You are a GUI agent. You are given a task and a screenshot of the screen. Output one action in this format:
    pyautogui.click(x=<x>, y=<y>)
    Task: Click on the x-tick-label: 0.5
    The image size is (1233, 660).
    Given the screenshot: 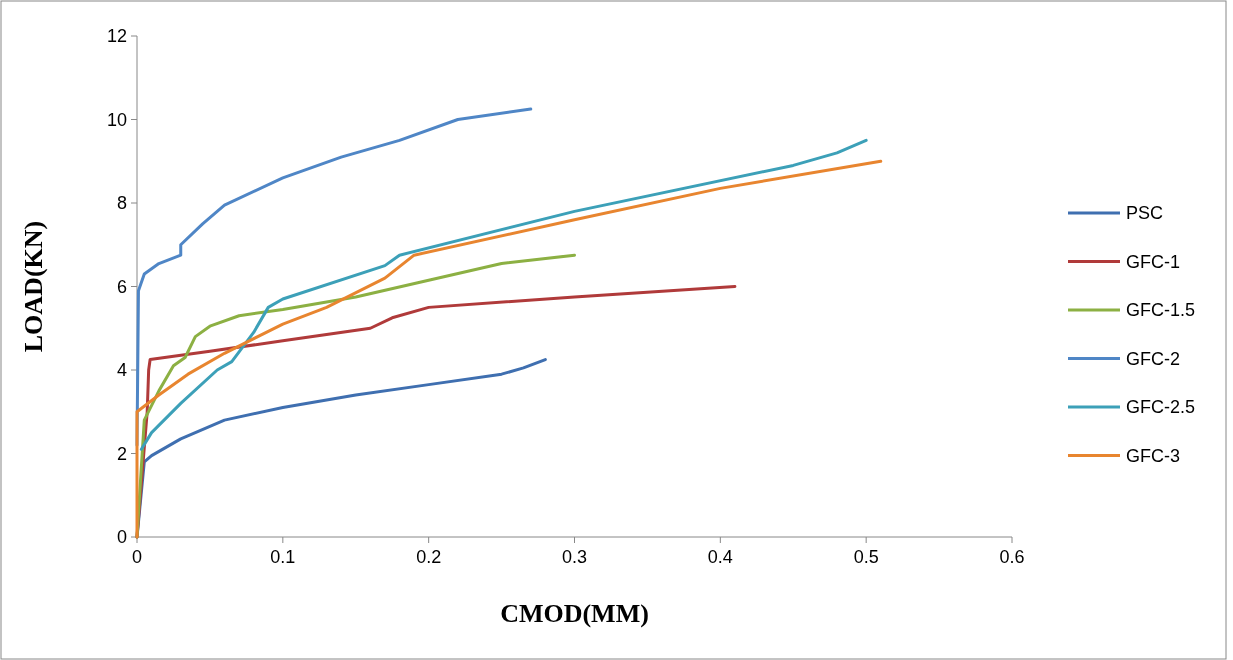 What is the action you would take?
    pyautogui.click(x=866, y=557)
    